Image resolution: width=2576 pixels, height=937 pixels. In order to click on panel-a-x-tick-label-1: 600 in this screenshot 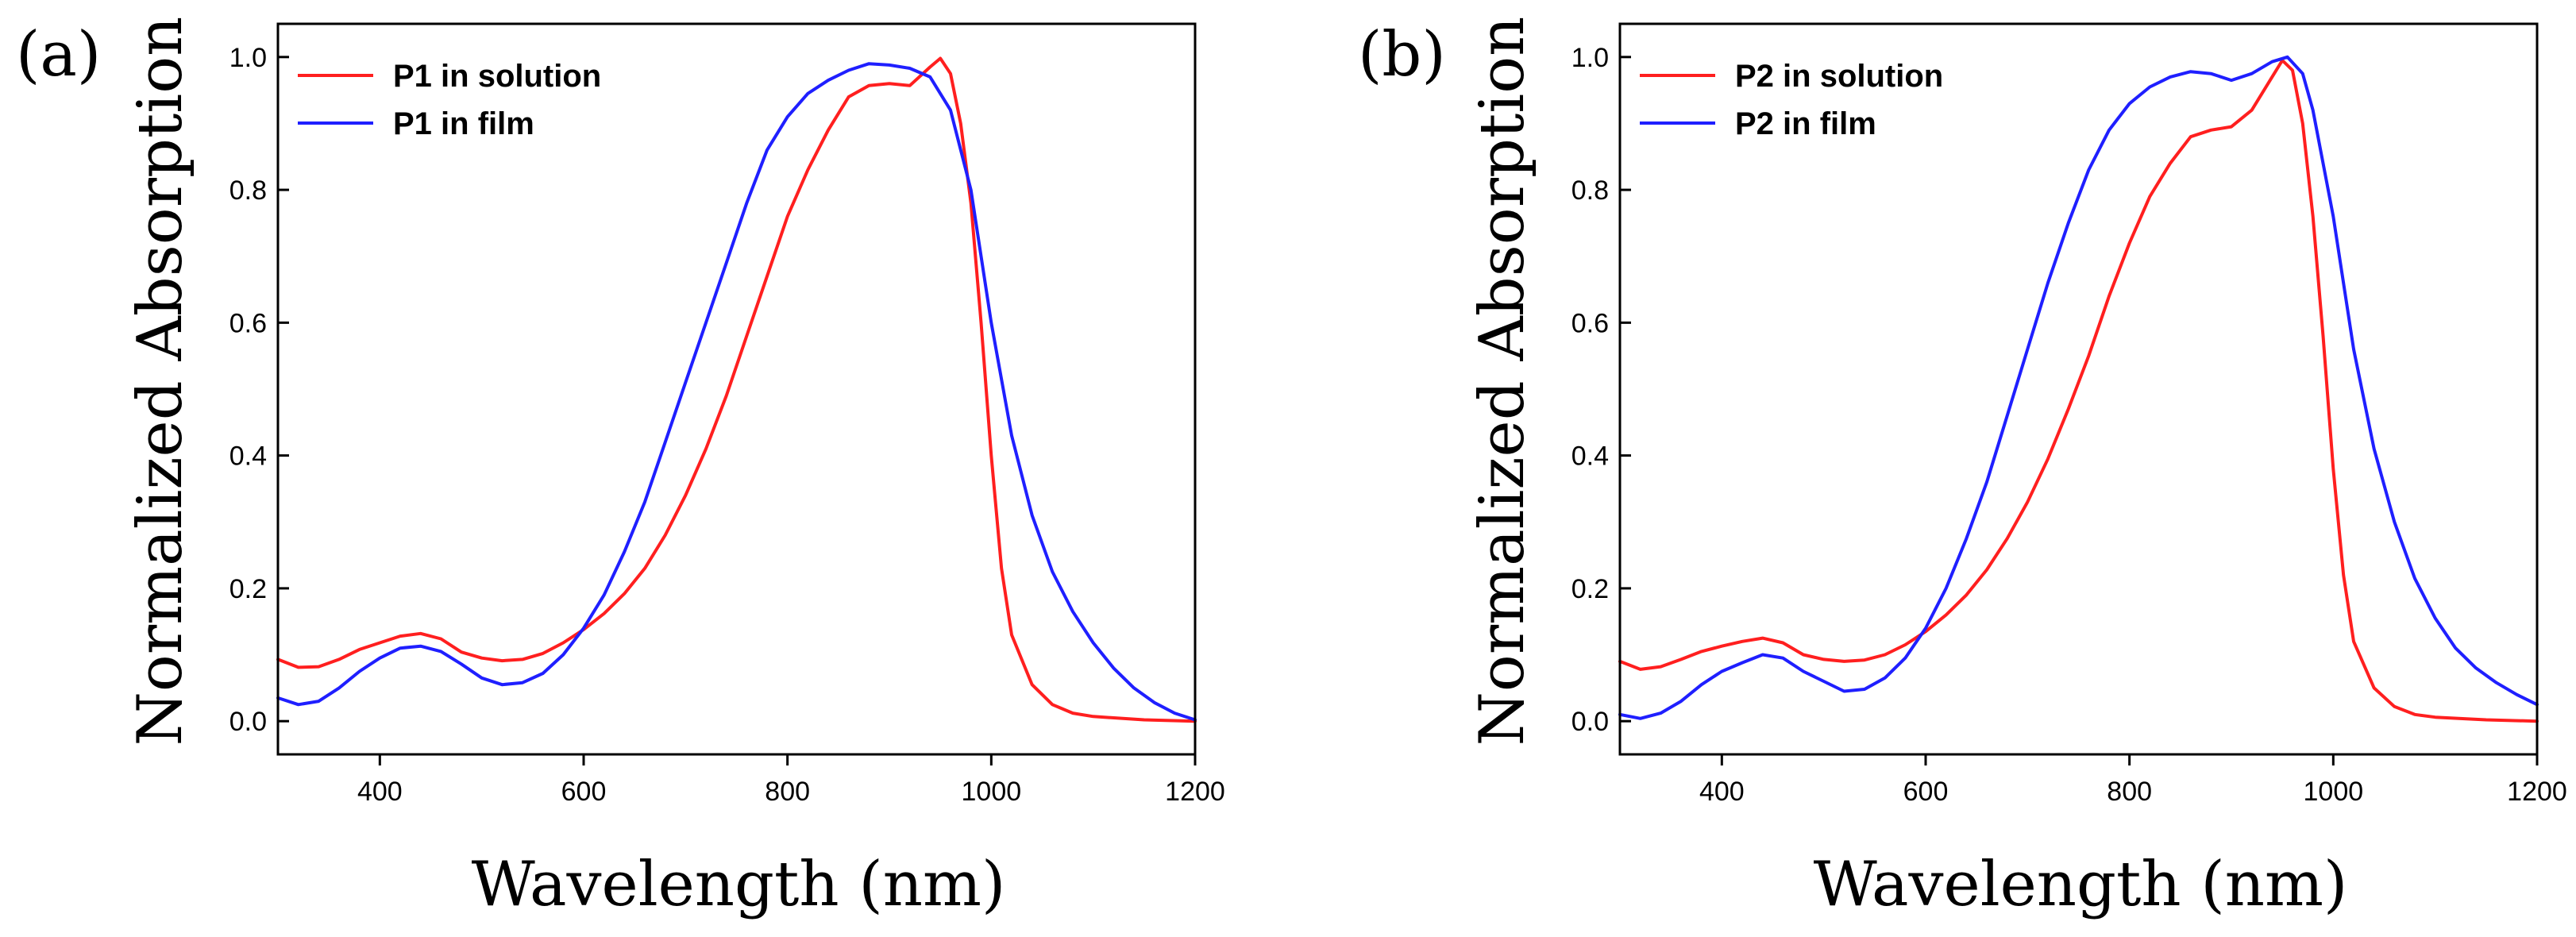, I will do `click(584, 792)`.